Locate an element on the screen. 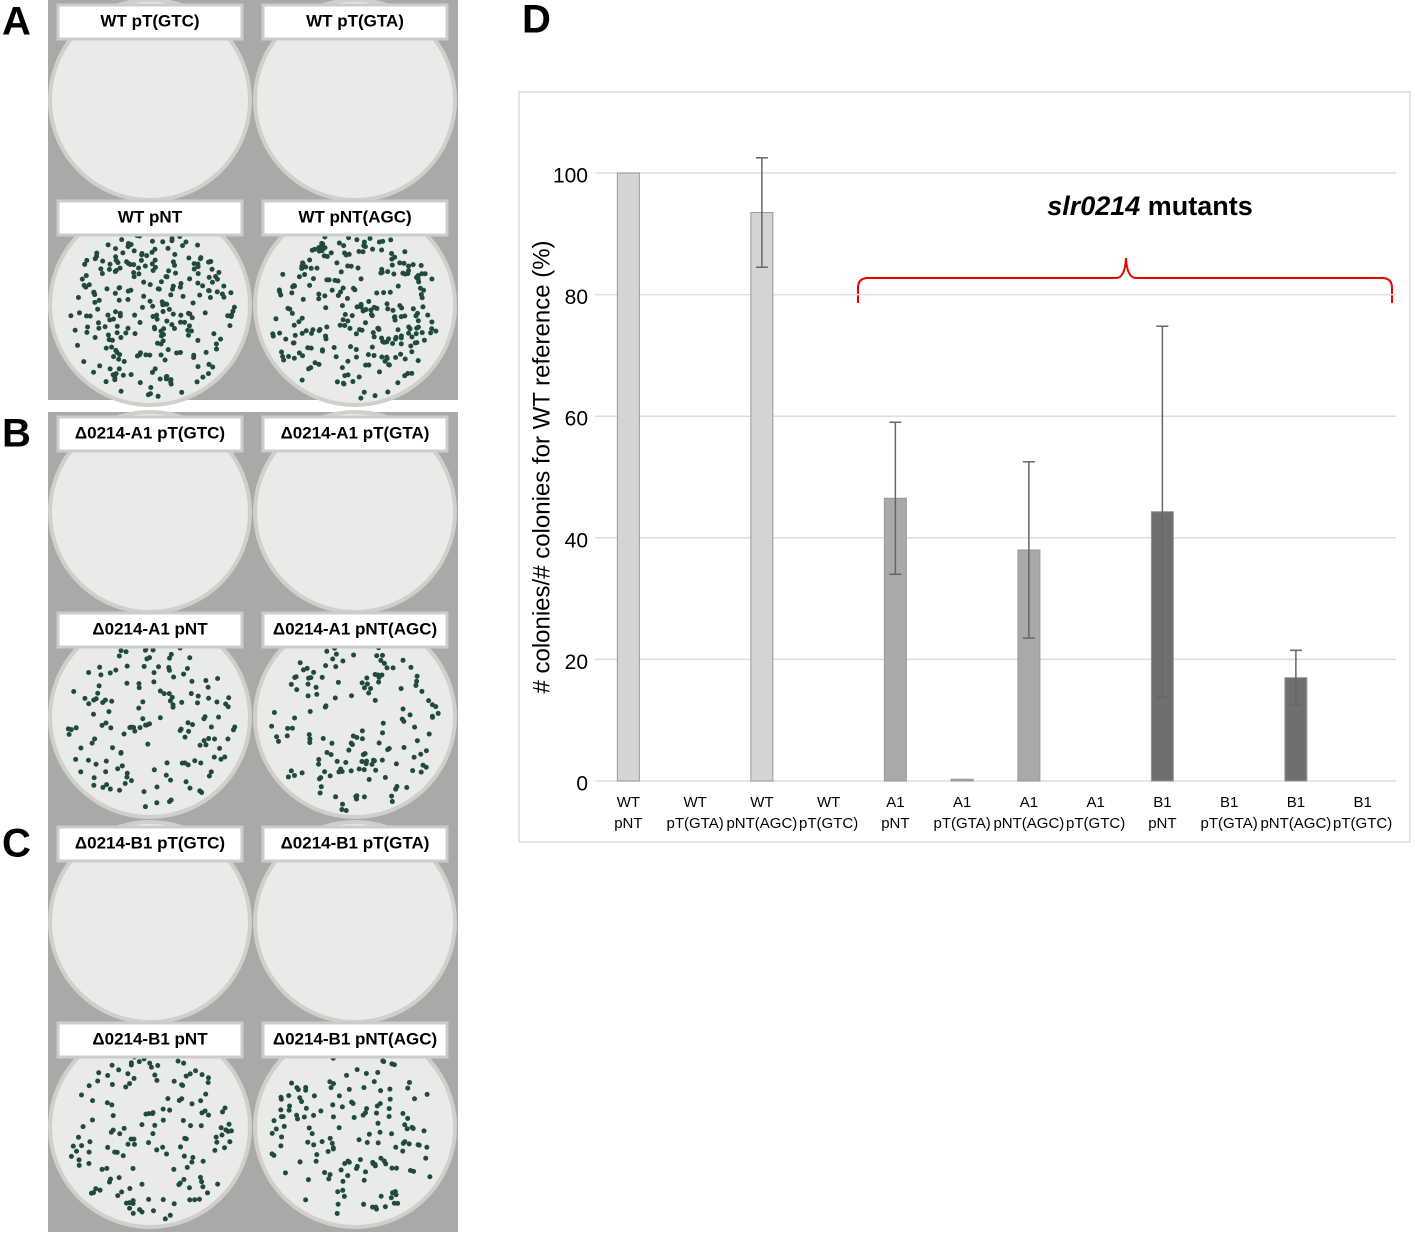 The width and height of the screenshot is (1415, 1238). y-tick-label: 60 is located at coordinates (576, 419).